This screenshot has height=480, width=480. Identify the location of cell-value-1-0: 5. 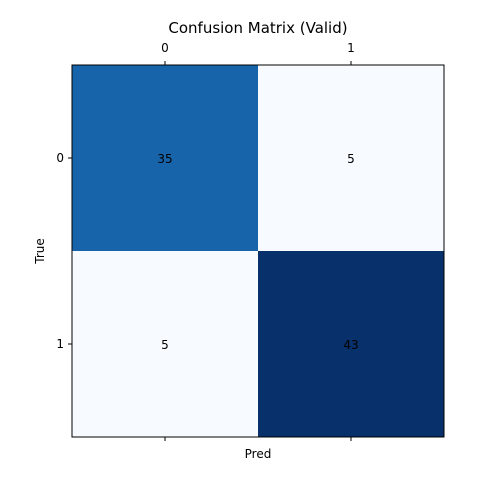
(165, 345).